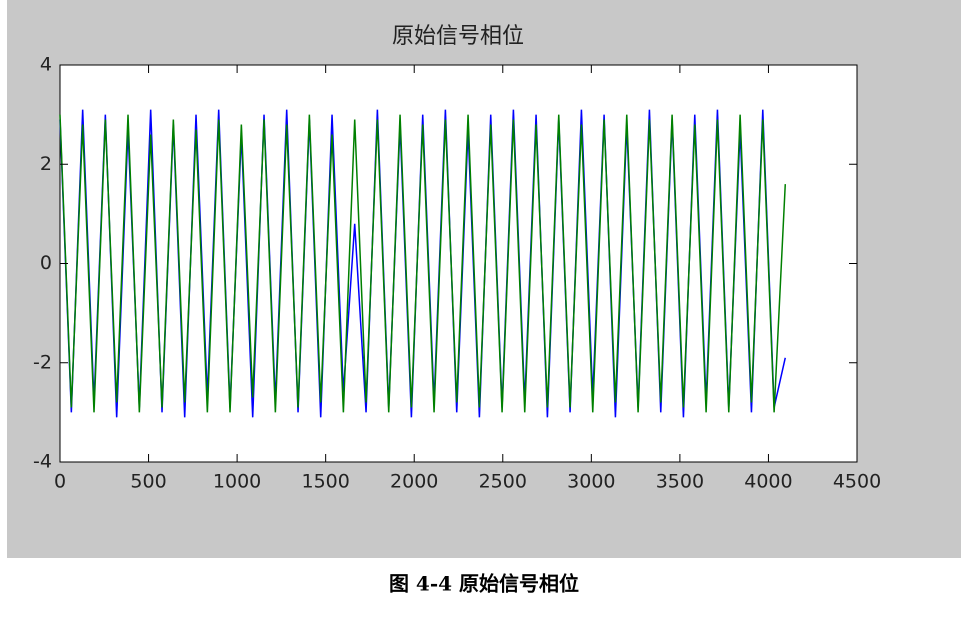 Image resolution: width=968 pixels, height=633 pixels. What do you see at coordinates (60, 482) in the screenshot?
I see `x-tick-label: 0` at bounding box center [60, 482].